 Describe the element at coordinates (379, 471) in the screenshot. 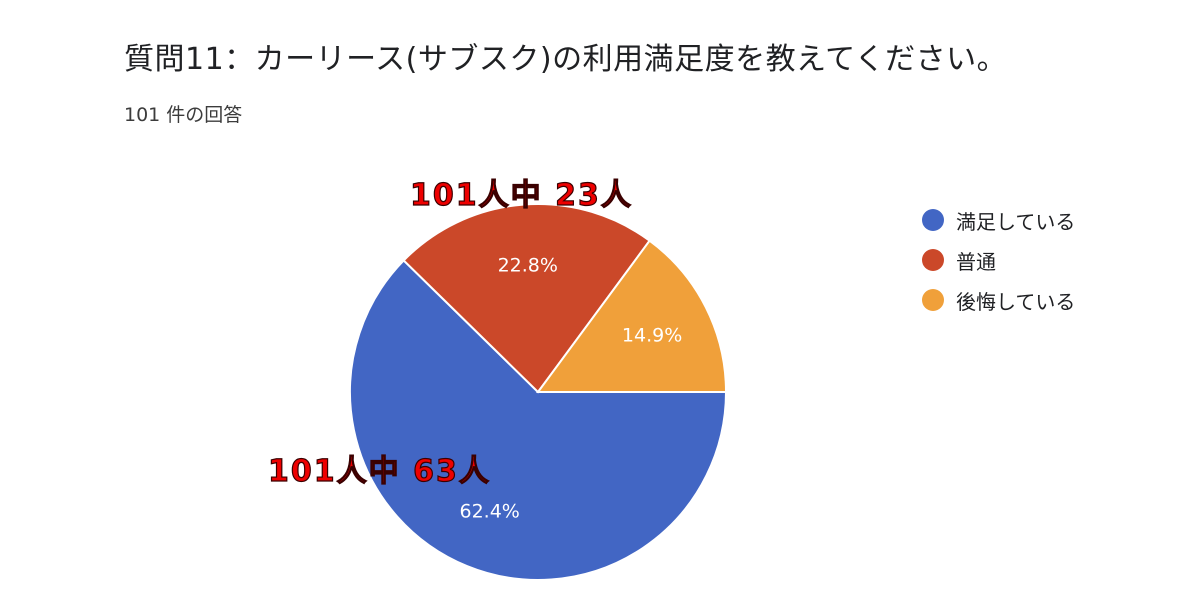

I see `annotation-satisfied: 101人中 63人` at that location.